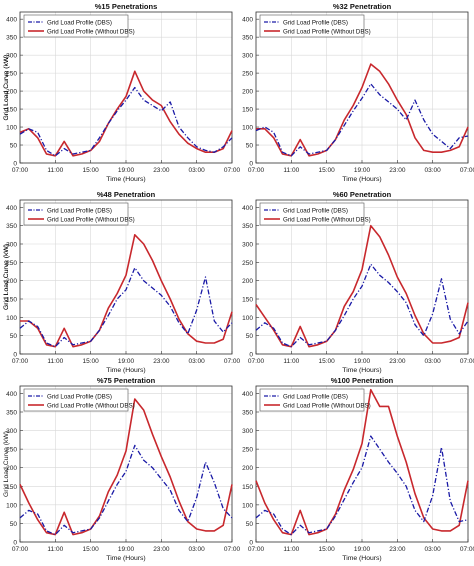 The width and height of the screenshot is (474, 566). Describe the element at coordinates (362, 380) in the screenshot. I see `chart-title: %100 Penetration` at that location.